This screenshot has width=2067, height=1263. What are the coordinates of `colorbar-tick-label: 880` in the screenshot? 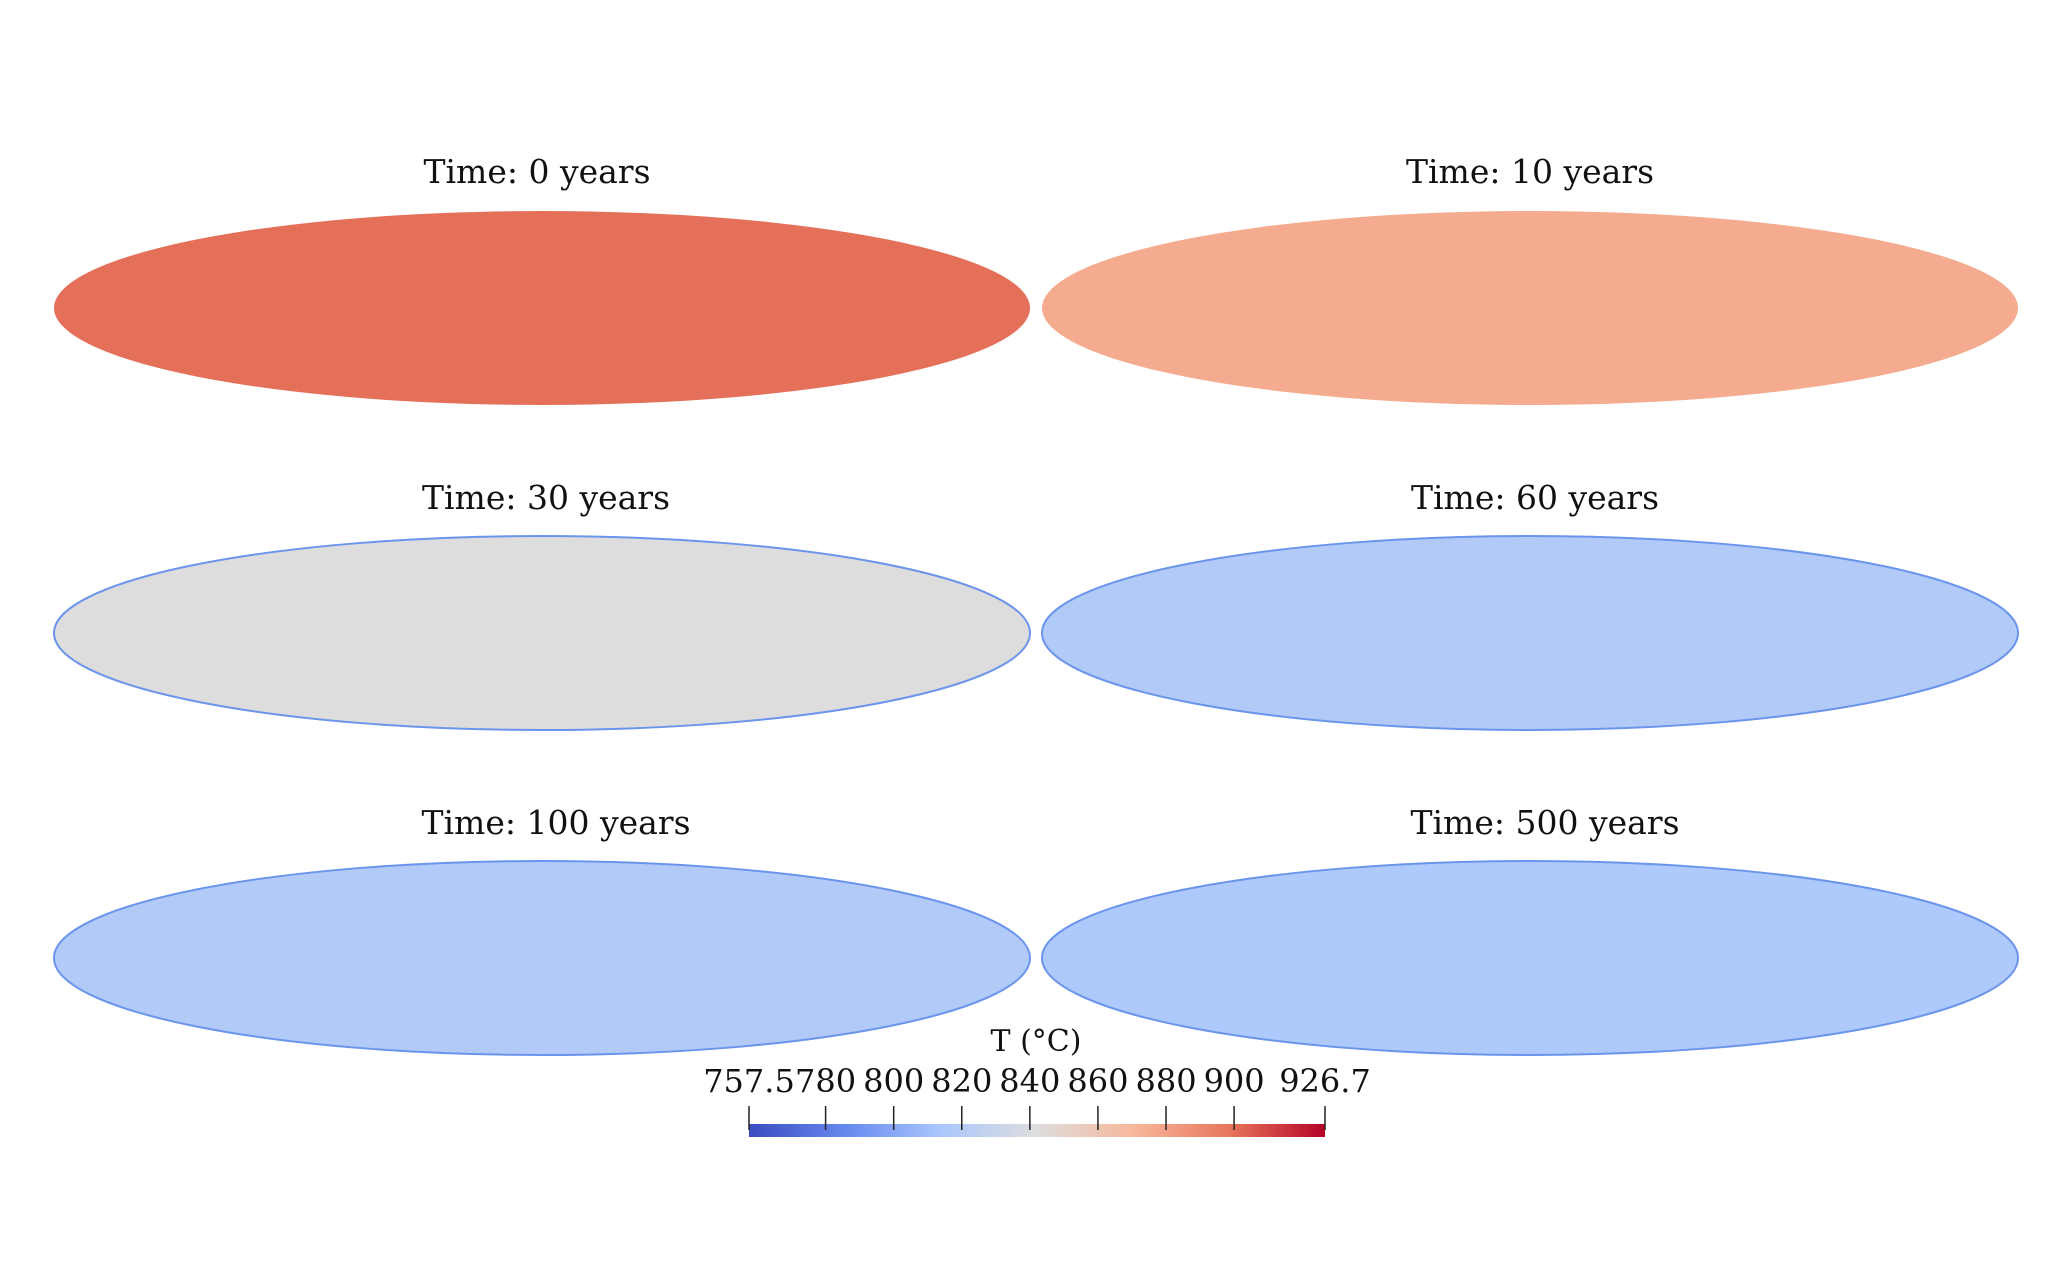 It's located at (1165, 1081).